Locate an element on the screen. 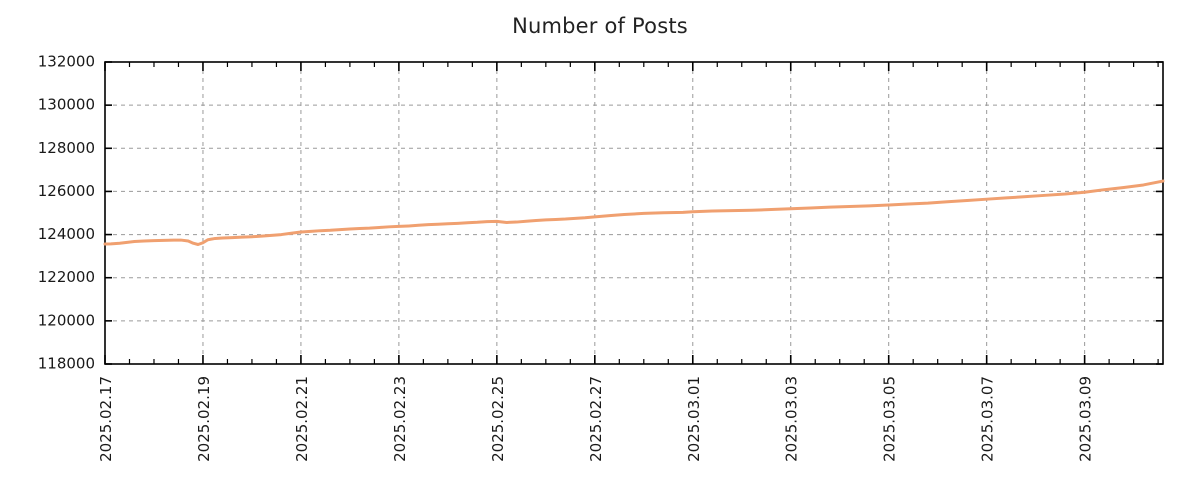 Image resolution: width=1200 pixels, height=500 pixels. y-tick-label: 126000 is located at coordinates (66, 191).